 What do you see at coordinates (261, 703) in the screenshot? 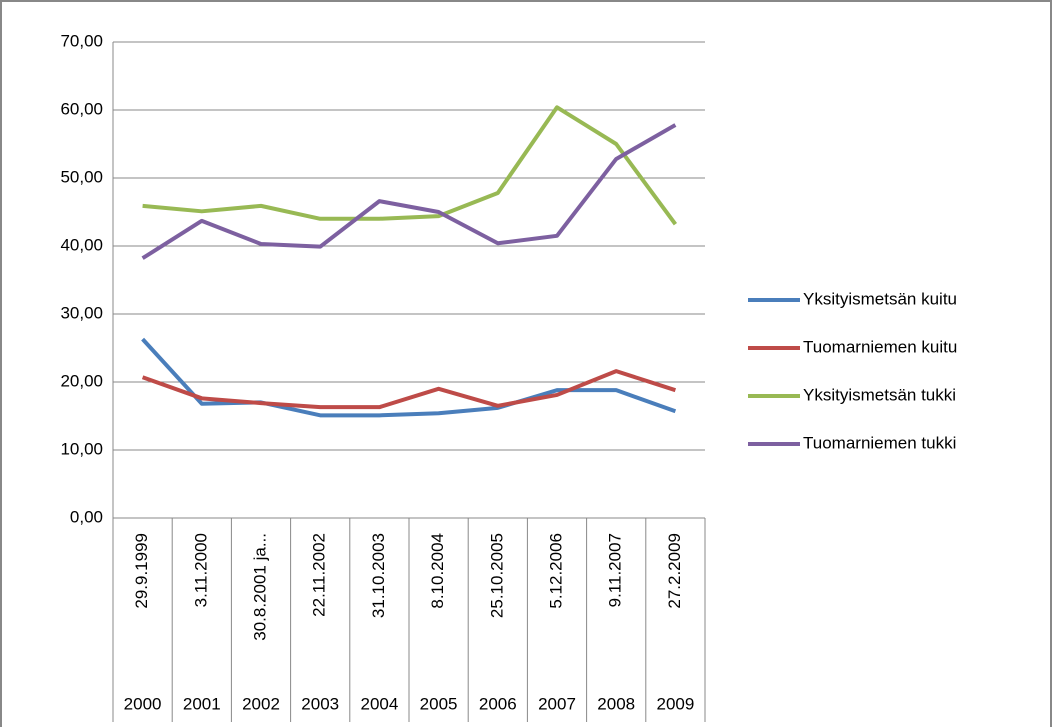
I see `x-group-label: 2002` at bounding box center [261, 703].